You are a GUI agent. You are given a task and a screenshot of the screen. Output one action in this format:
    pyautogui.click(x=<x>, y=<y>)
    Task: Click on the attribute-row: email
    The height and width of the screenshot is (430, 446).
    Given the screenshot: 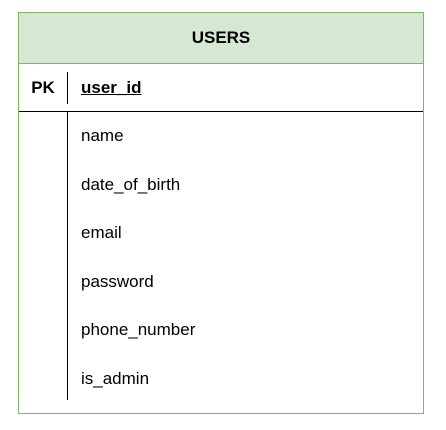 What is the action you would take?
    pyautogui.click(x=101, y=233)
    